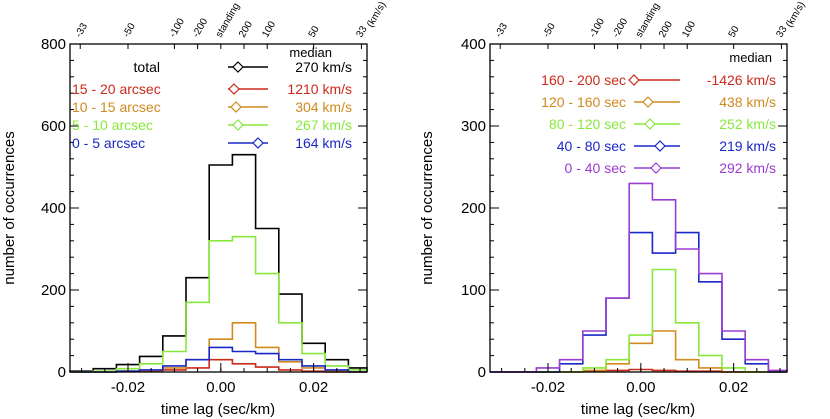  I want to click on left-y-axis-title: number of occurrences, so click(9, 207).